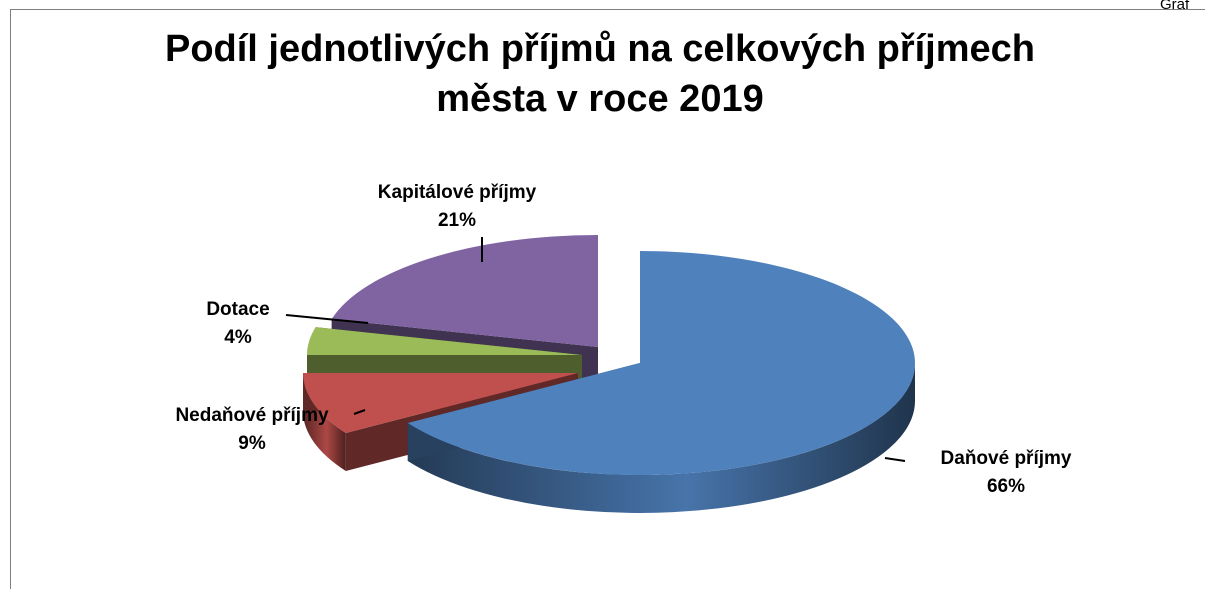  What do you see at coordinates (895, 459) in the screenshot?
I see `leader-line-danove` at bounding box center [895, 459].